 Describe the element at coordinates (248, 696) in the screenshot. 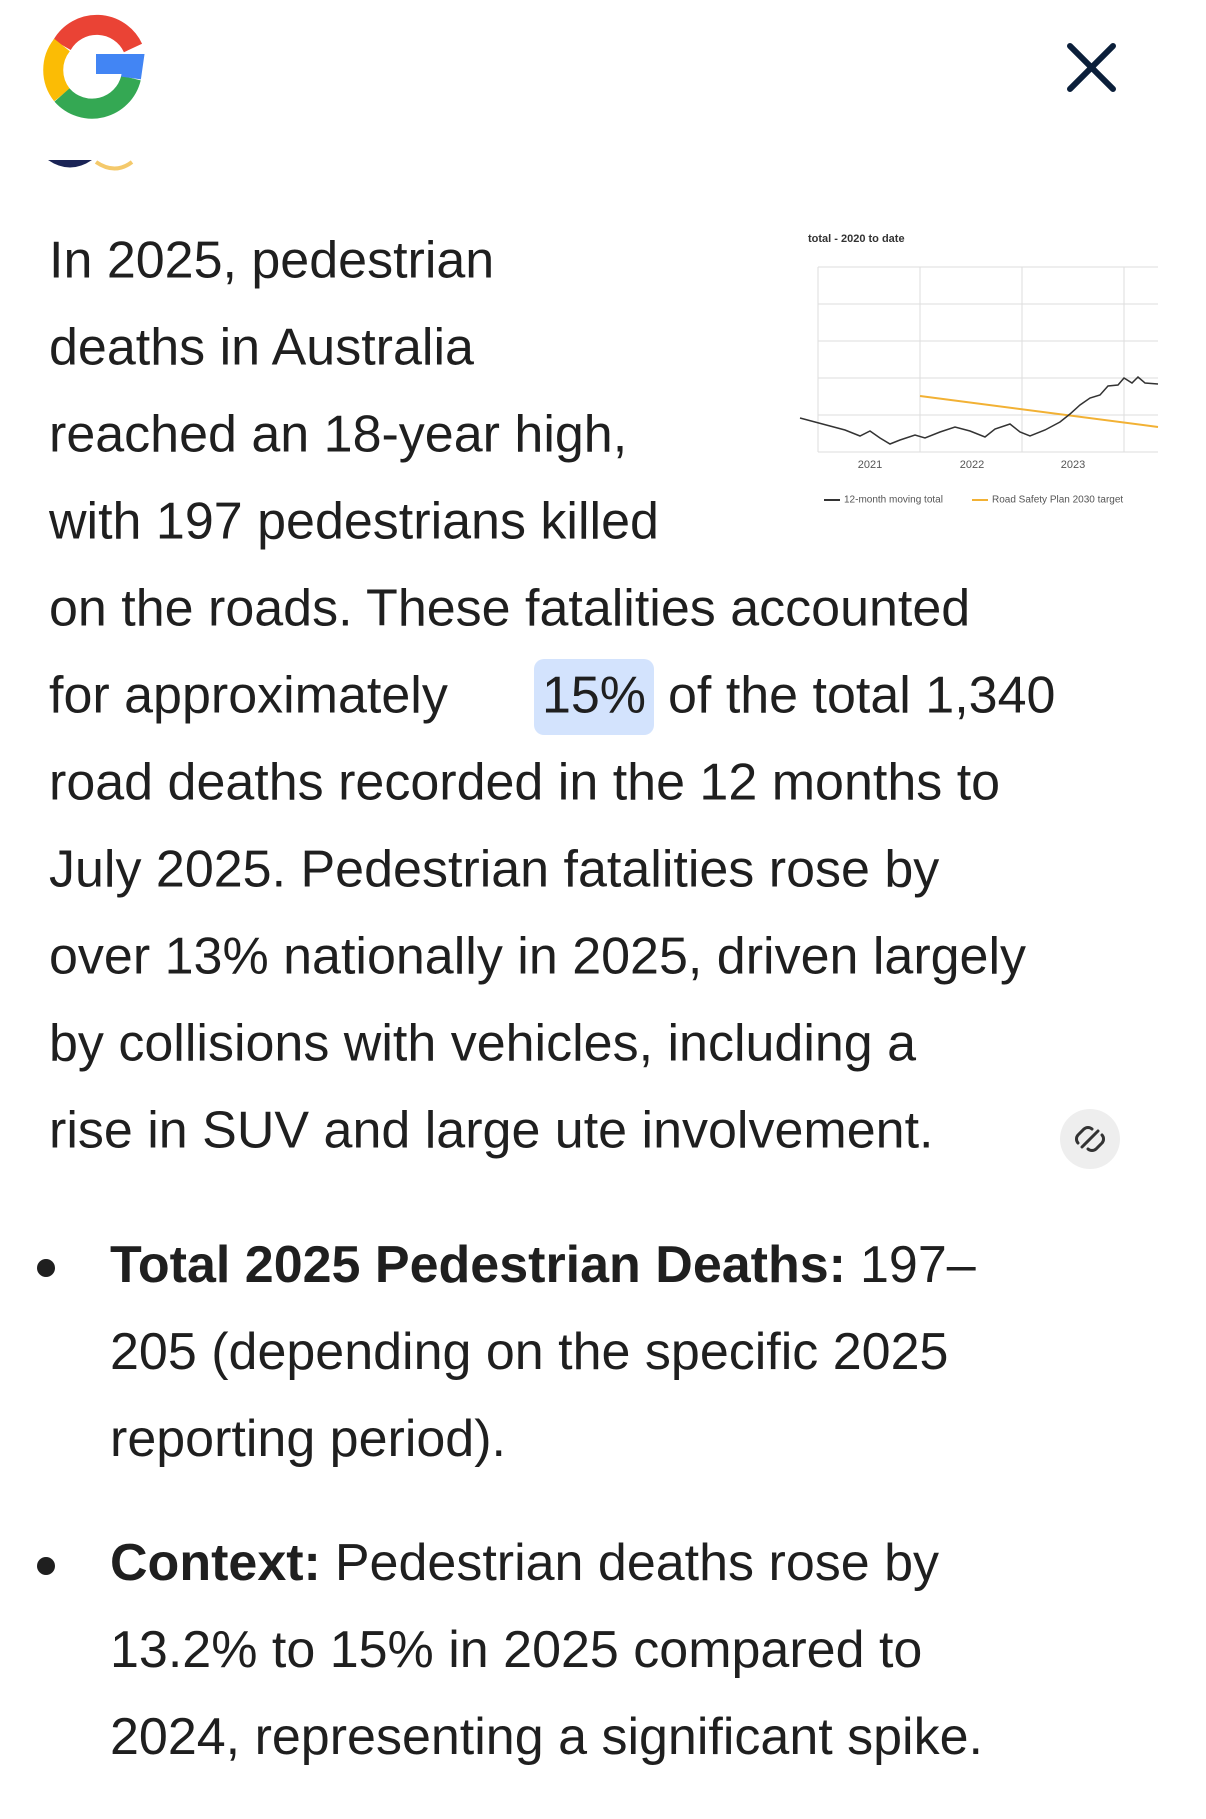

I see `text-line: for approximately` at that location.